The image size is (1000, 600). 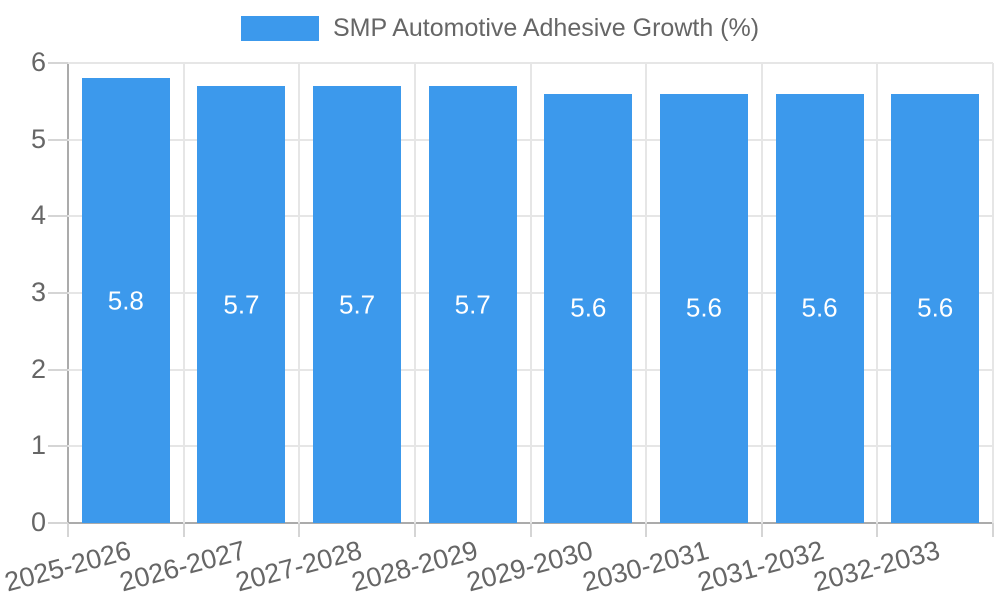 What do you see at coordinates (38, 138) in the screenshot?
I see `y-tick-label: 5` at bounding box center [38, 138].